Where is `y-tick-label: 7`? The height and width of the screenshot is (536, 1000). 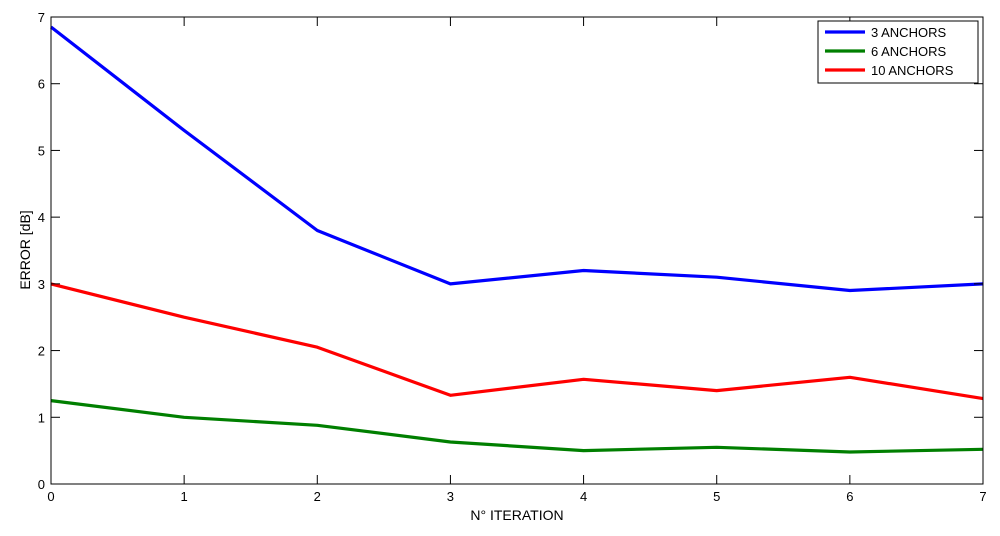
y-tick-label: 7 is located at coordinates (41, 17).